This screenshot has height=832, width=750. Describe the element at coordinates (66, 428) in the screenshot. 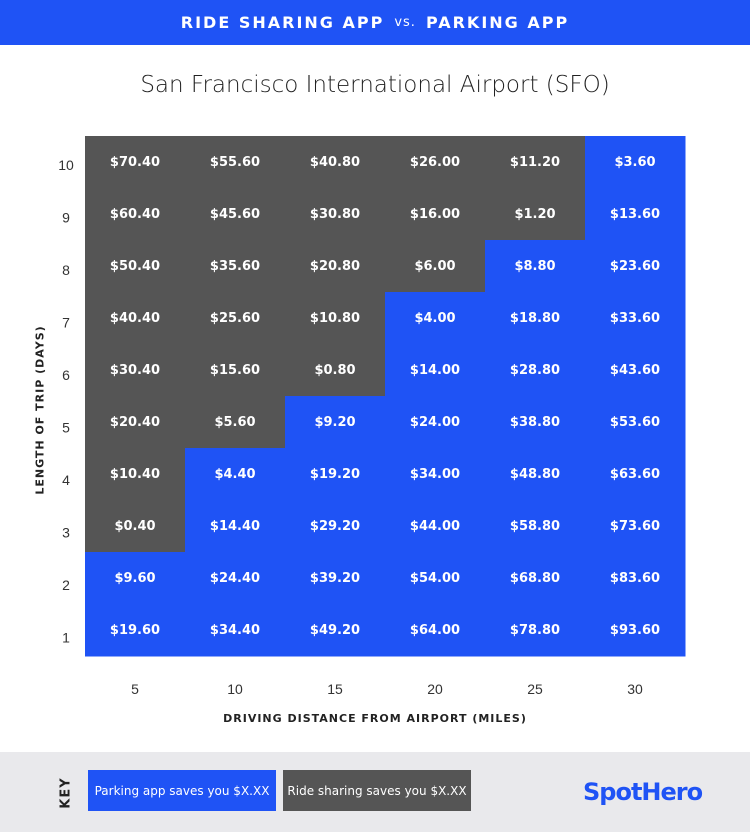

I see `y-tick-label: 5` at that location.